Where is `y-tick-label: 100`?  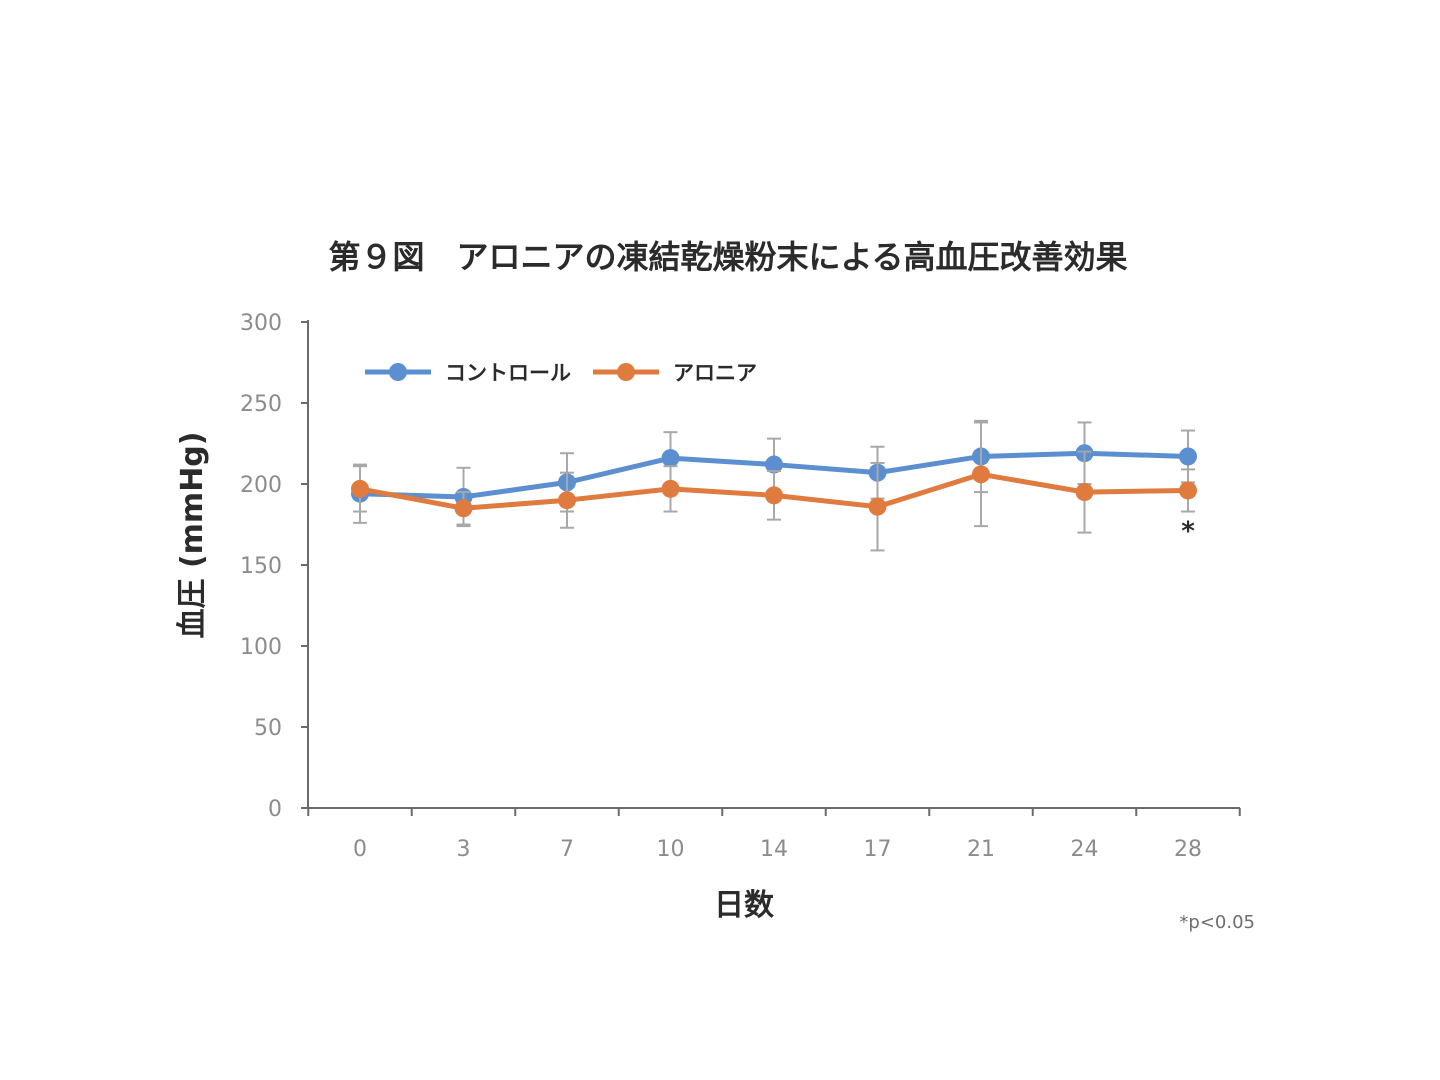
y-tick-label: 100 is located at coordinates (261, 647).